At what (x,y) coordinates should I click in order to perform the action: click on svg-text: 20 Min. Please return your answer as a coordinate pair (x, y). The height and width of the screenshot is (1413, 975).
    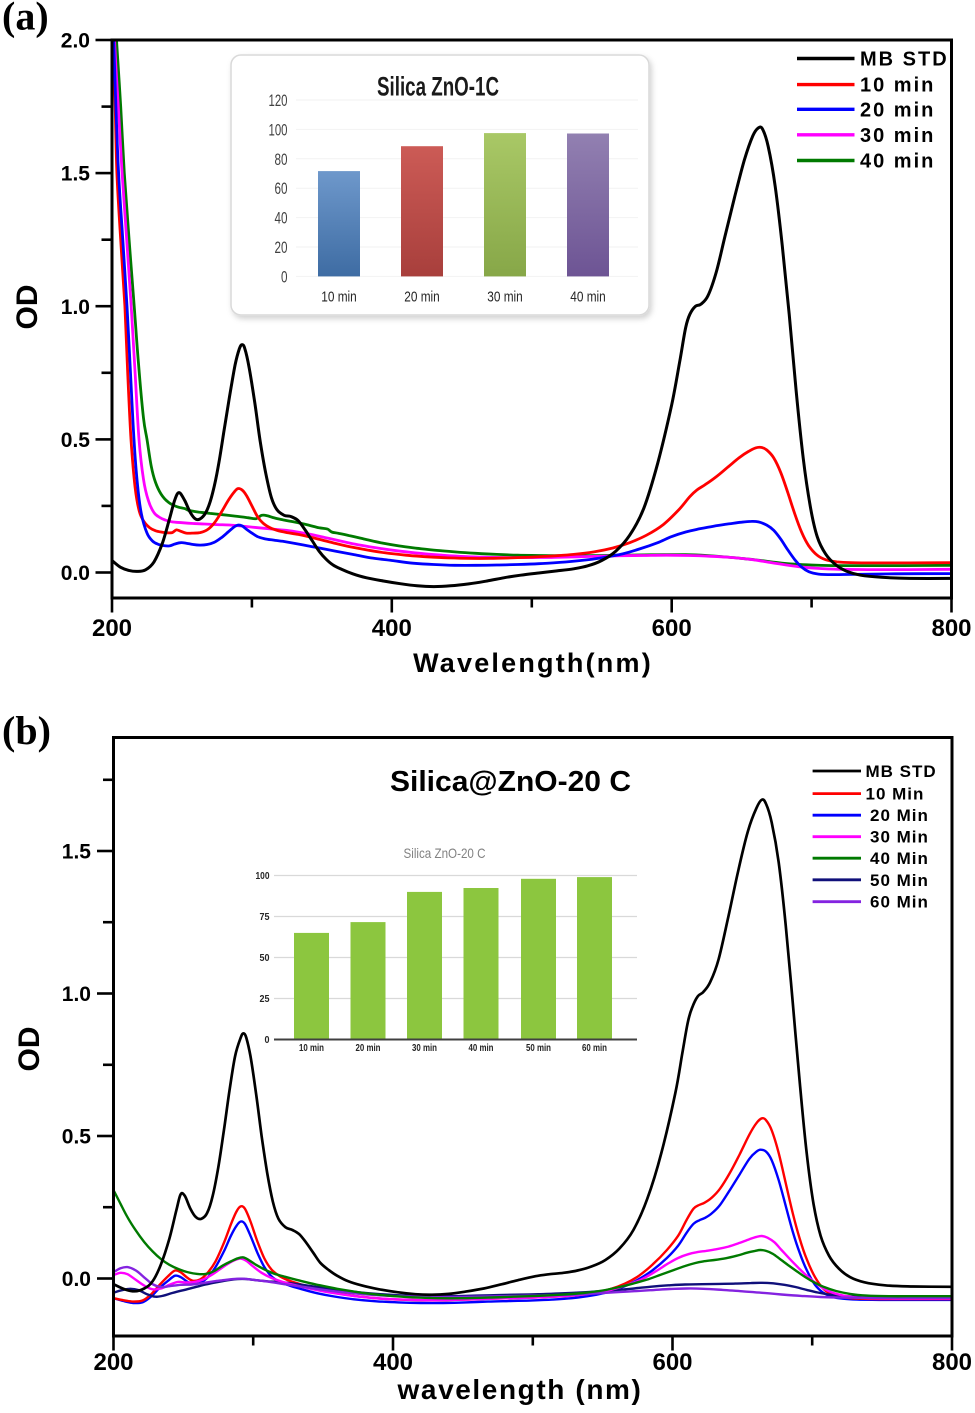
    Looking at the image, I should click on (899, 815).